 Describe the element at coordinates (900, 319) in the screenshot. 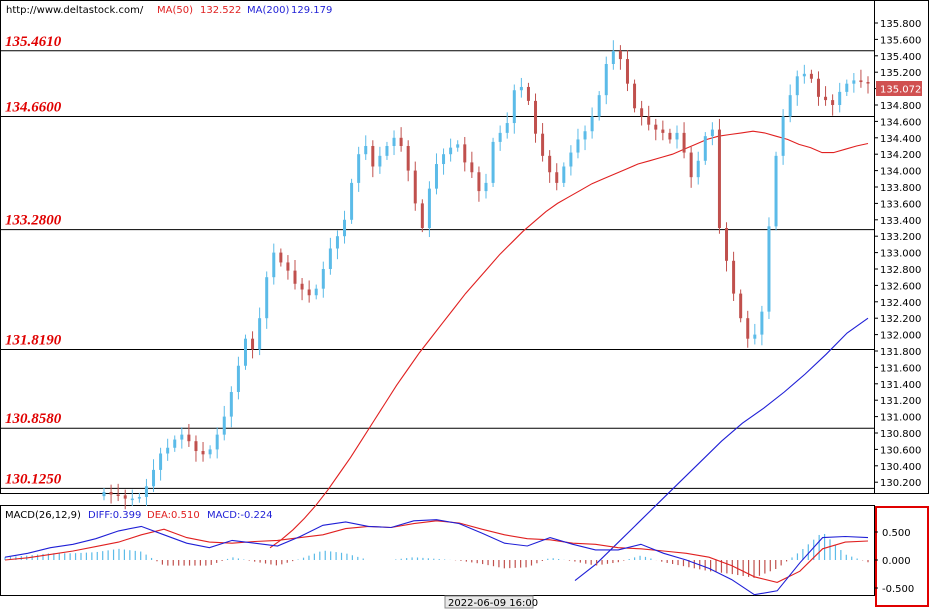

I see `price-tick-label: 132.200` at that location.